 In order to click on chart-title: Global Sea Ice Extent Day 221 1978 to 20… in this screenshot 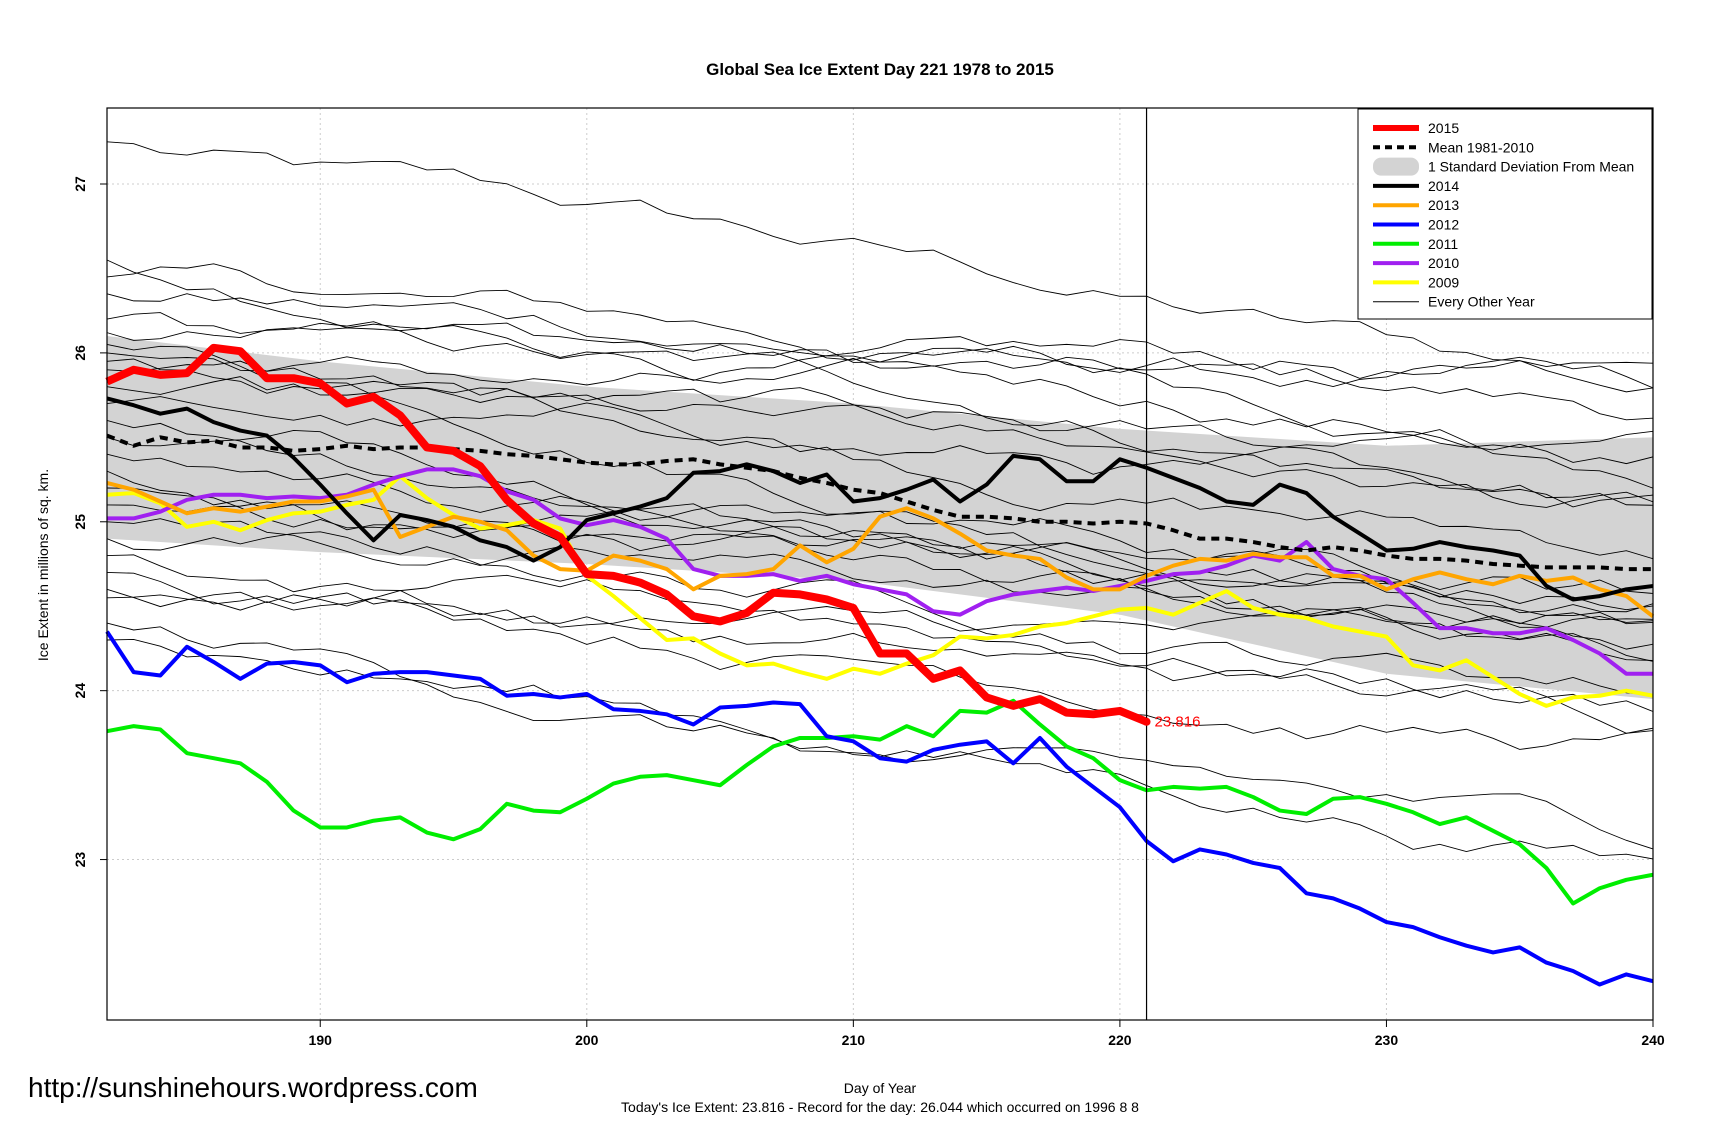, I will do `click(880, 69)`.